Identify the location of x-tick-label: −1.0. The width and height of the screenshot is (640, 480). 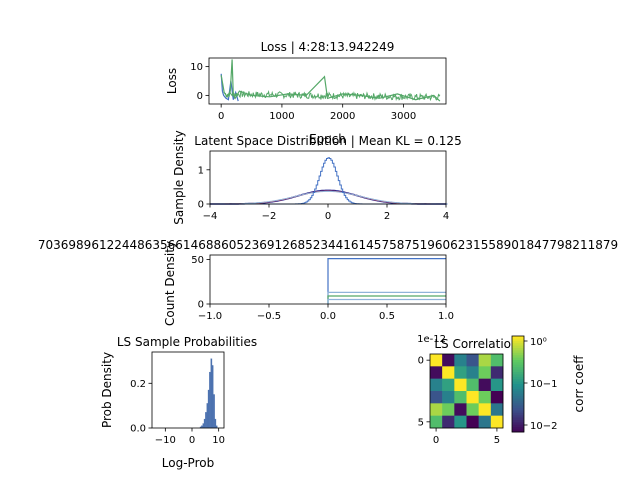
(210, 316).